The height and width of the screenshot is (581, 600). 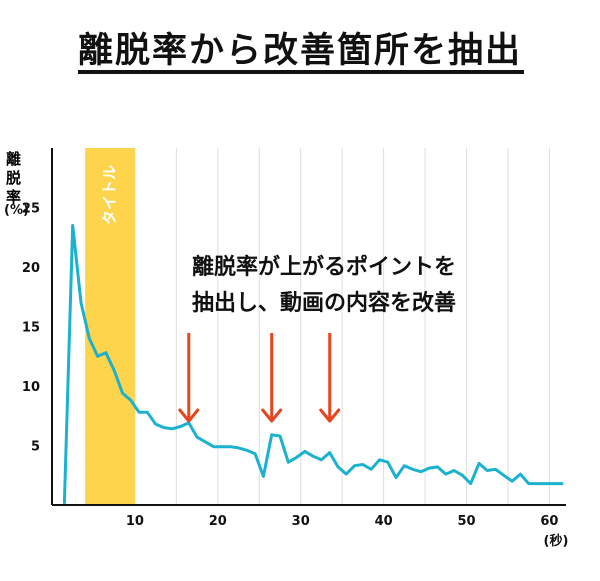 I want to click on x-tick-label: 20, so click(x=218, y=521).